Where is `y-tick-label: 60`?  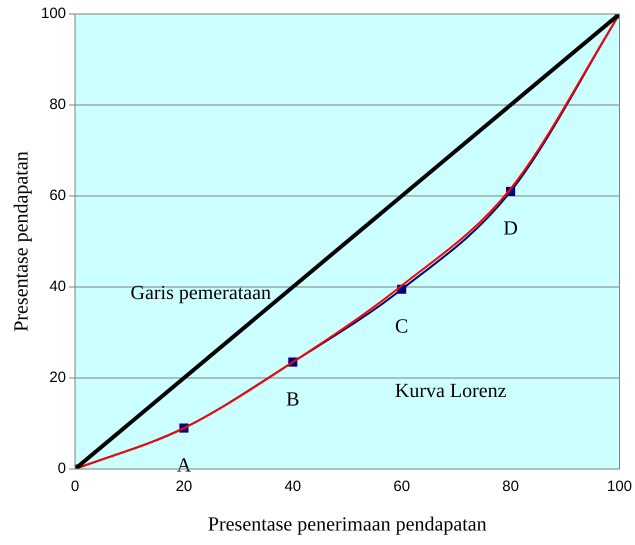
y-tick-label: 60 is located at coordinates (57, 195).